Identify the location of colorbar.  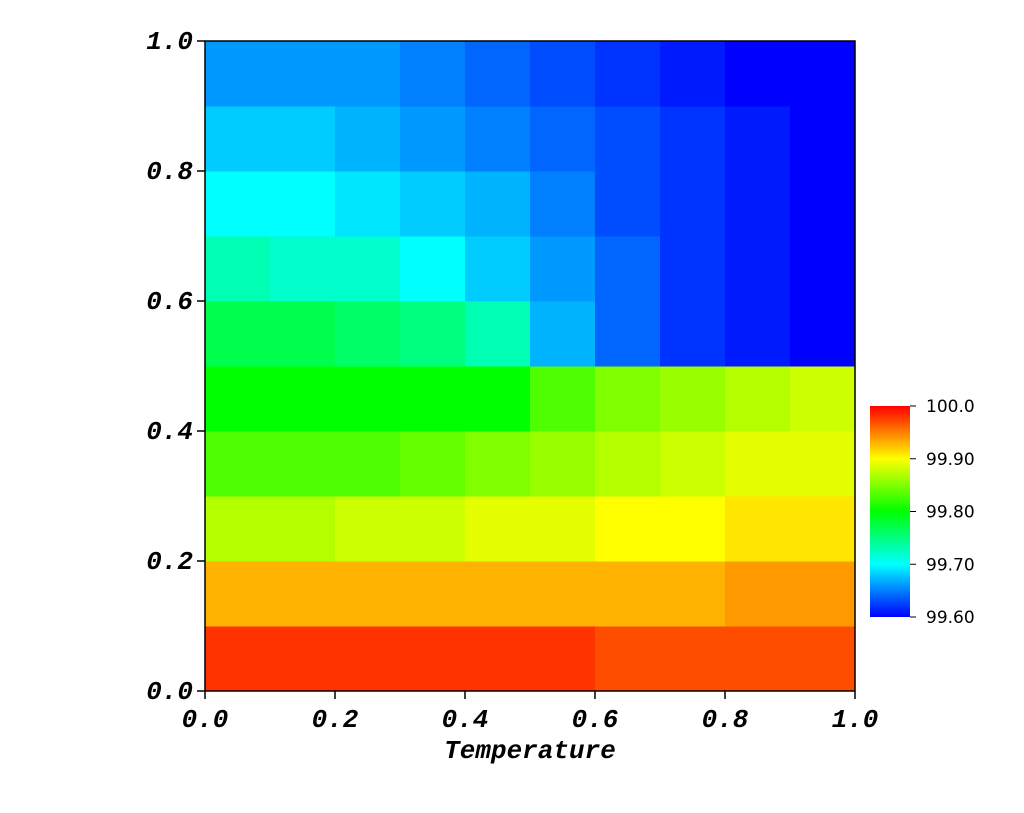
(890, 511).